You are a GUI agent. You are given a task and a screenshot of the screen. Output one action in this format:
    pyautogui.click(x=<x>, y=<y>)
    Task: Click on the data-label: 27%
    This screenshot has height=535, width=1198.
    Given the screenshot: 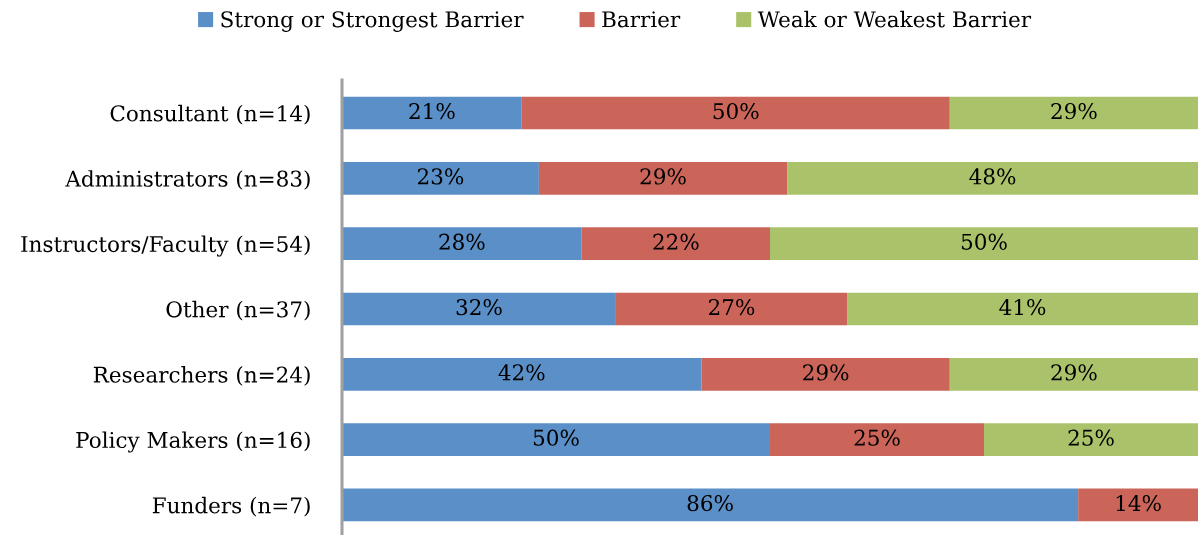 What is the action you would take?
    pyautogui.click(x=732, y=307)
    